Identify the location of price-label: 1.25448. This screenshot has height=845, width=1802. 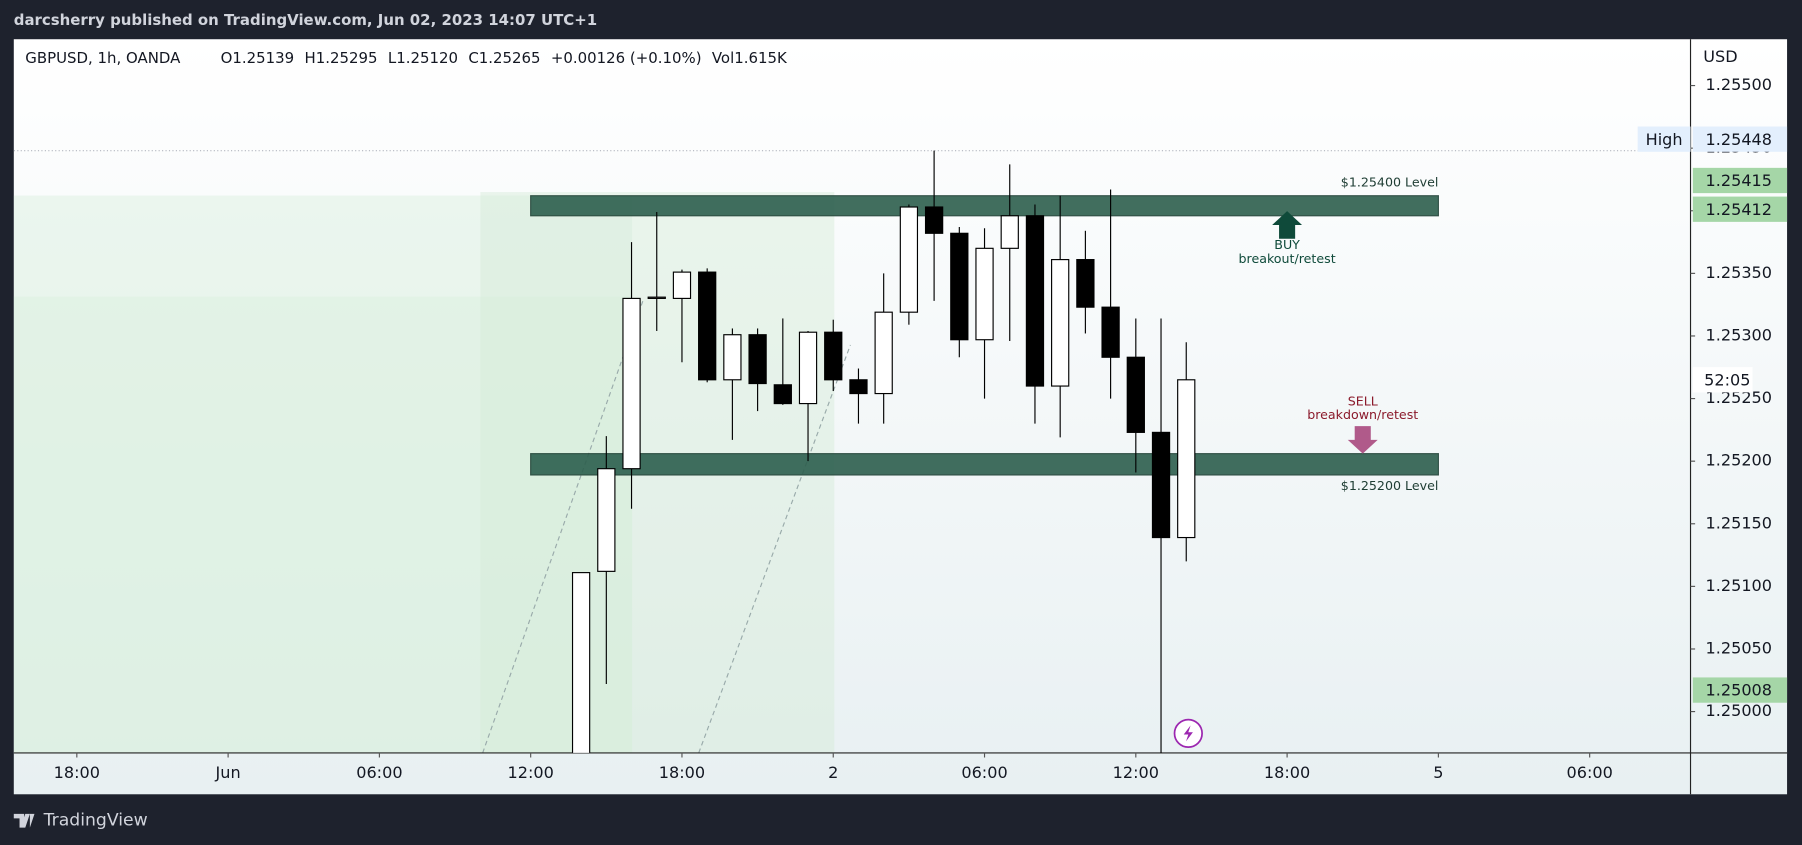
(1739, 139).